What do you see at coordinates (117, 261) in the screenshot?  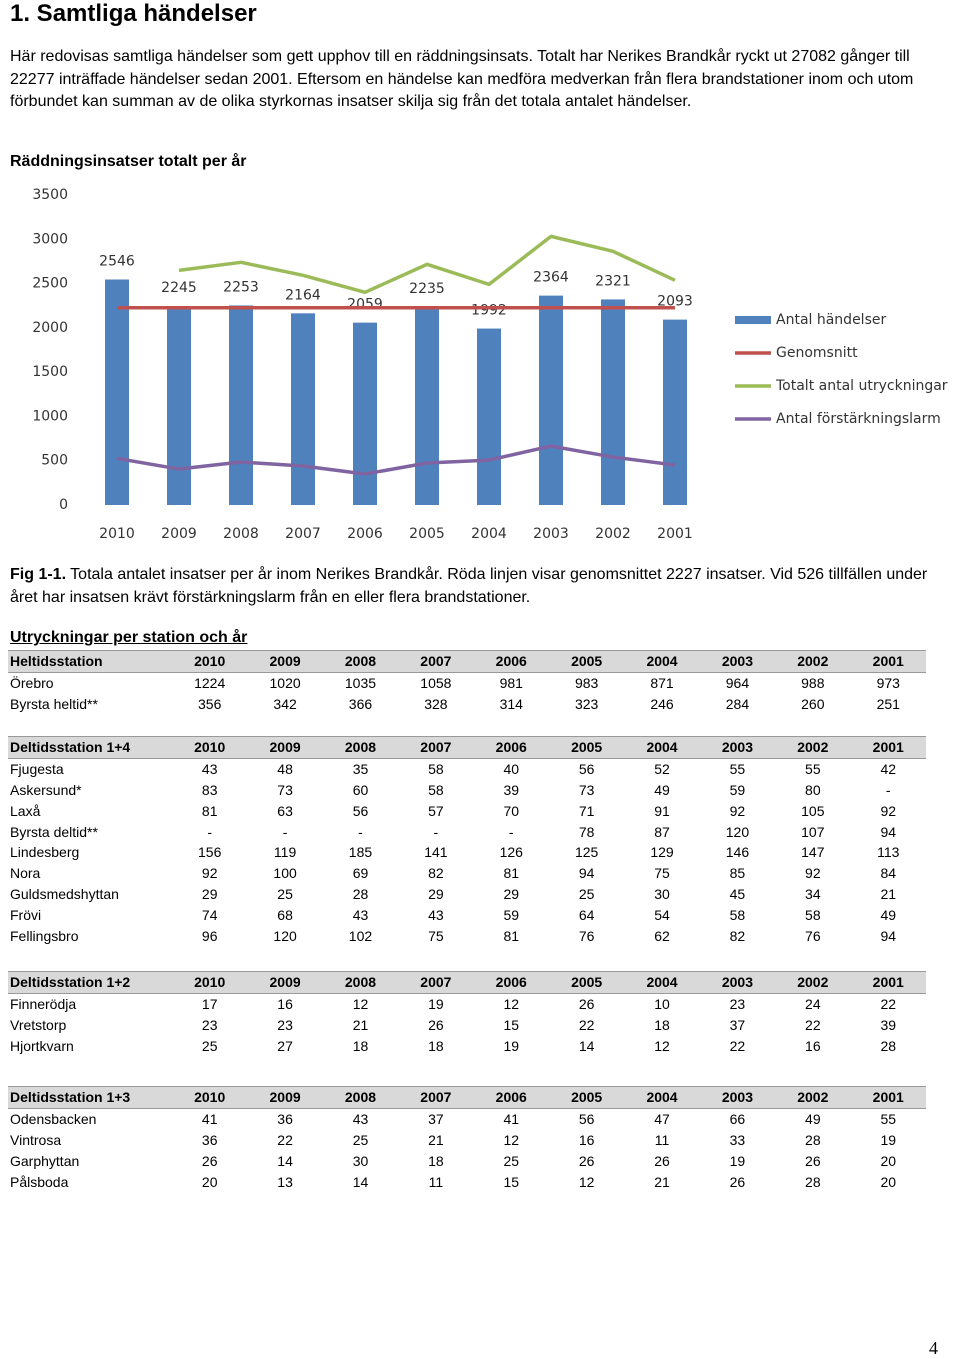 I see `bar-label: 2546` at bounding box center [117, 261].